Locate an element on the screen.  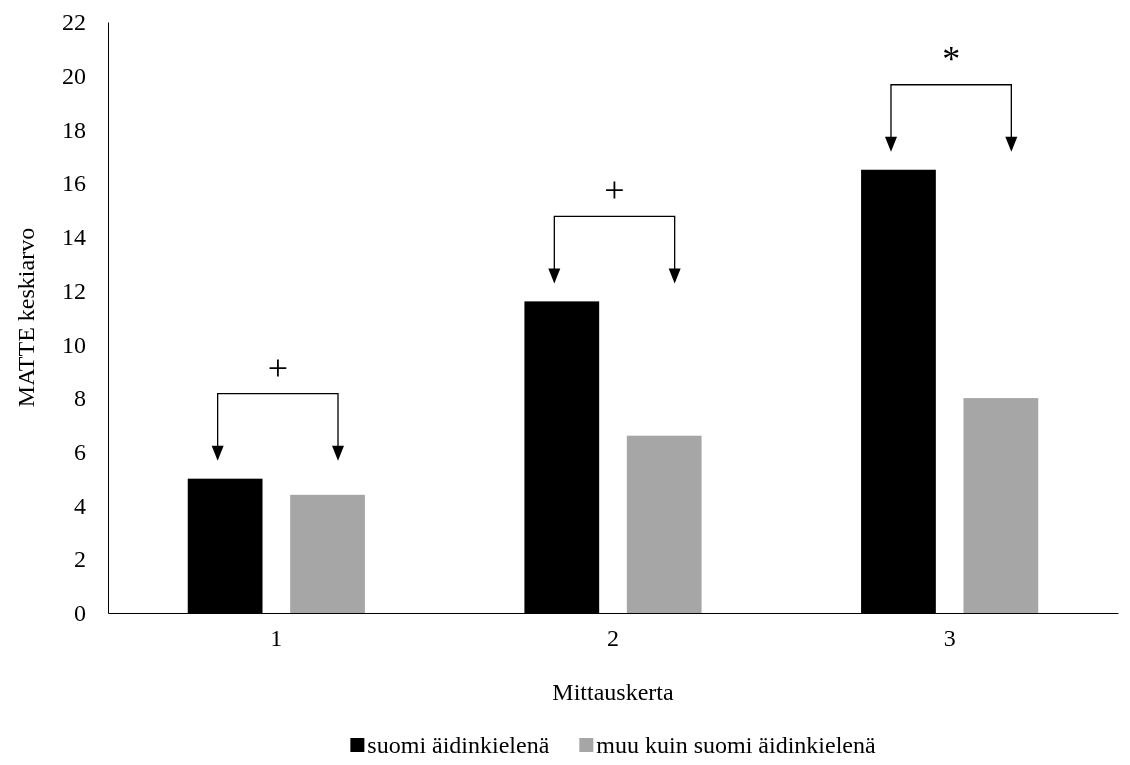
x-tick-label: 2 is located at coordinates (613, 638).